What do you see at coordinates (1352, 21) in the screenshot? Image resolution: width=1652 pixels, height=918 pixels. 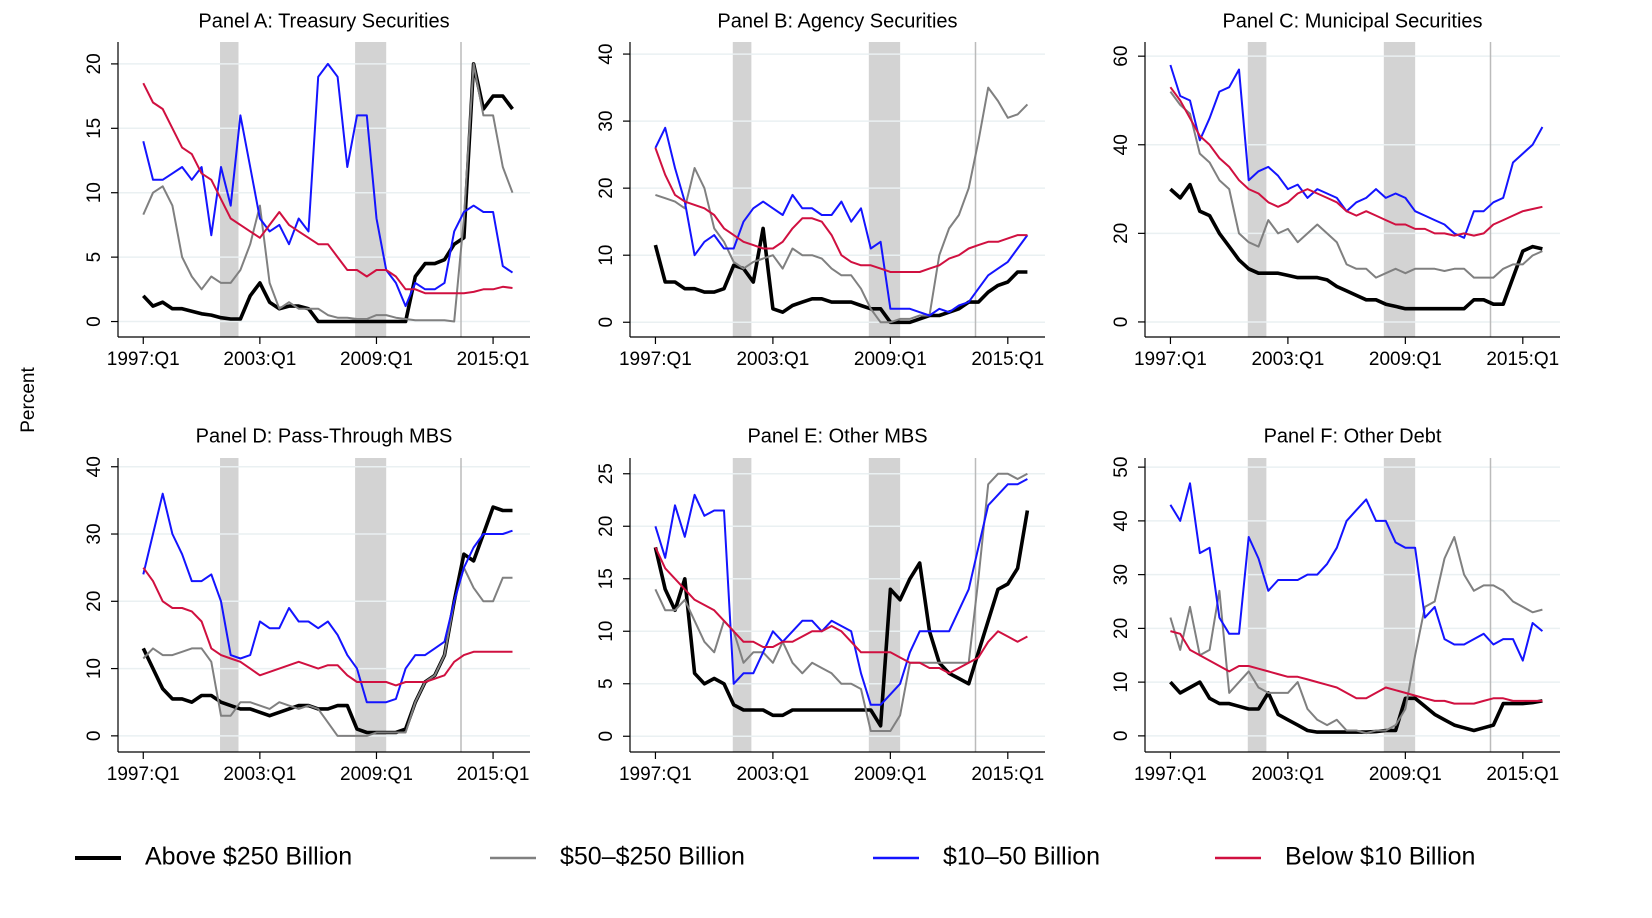 I see `panel-title: Panel C: Municipal Securities` at bounding box center [1352, 21].